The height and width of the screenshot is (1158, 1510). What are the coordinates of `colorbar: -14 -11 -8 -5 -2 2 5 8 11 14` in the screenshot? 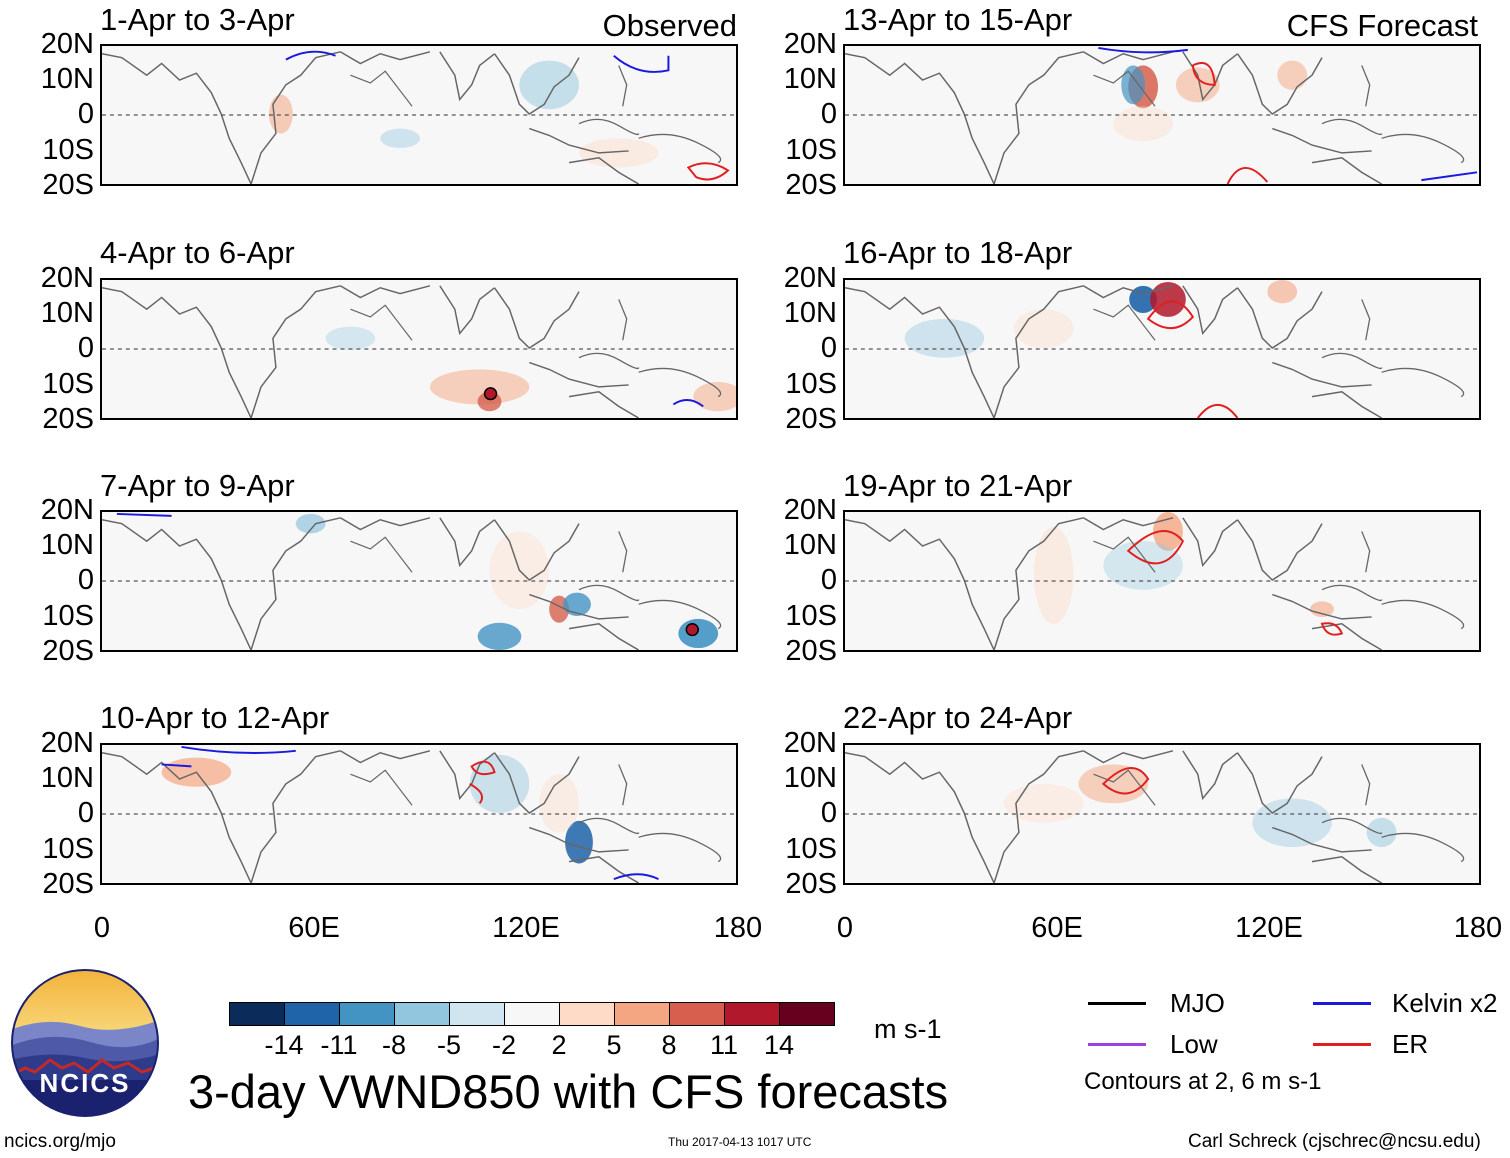 It's located at (532, 1030).